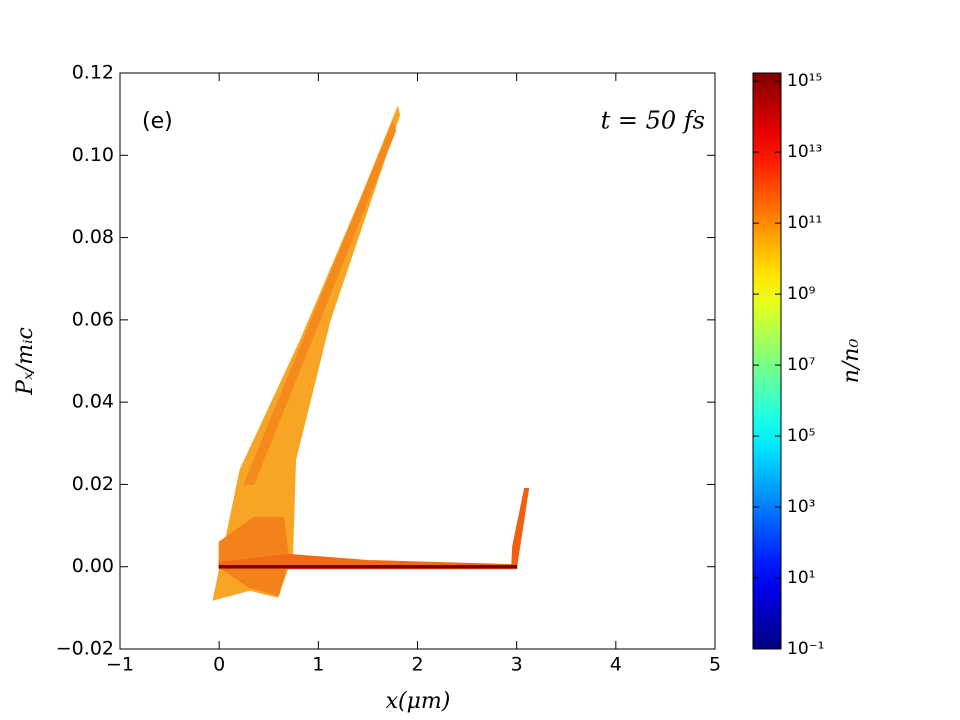 The width and height of the screenshot is (960, 720). What do you see at coordinates (157, 121) in the screenshot?
I see `panel-label: (e)` at bounding box center [157, 121].